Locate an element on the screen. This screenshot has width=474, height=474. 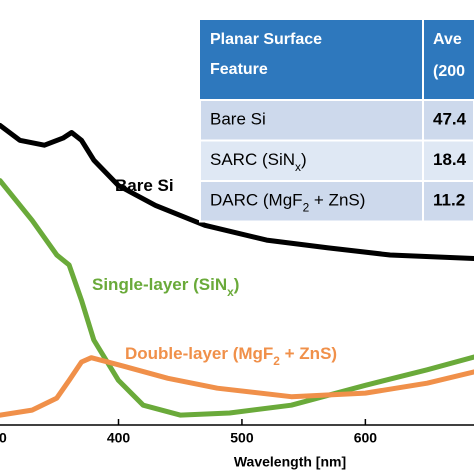
series-label-part: Single-layer (SiN is located at coordinates (159, 284).